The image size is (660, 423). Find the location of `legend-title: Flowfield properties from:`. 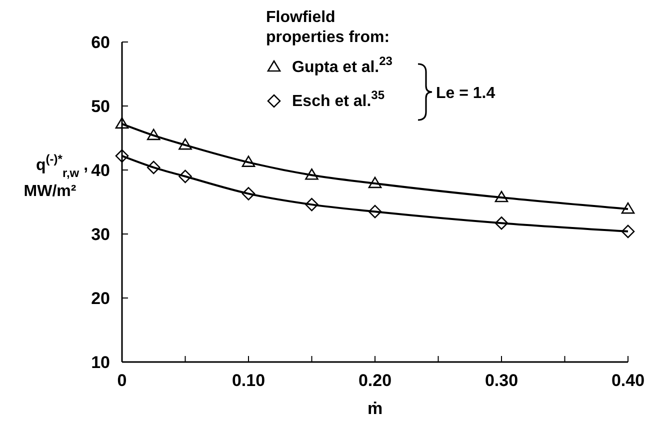

legend-title: Flowfield properties from: is located at coordinates (328, 27).